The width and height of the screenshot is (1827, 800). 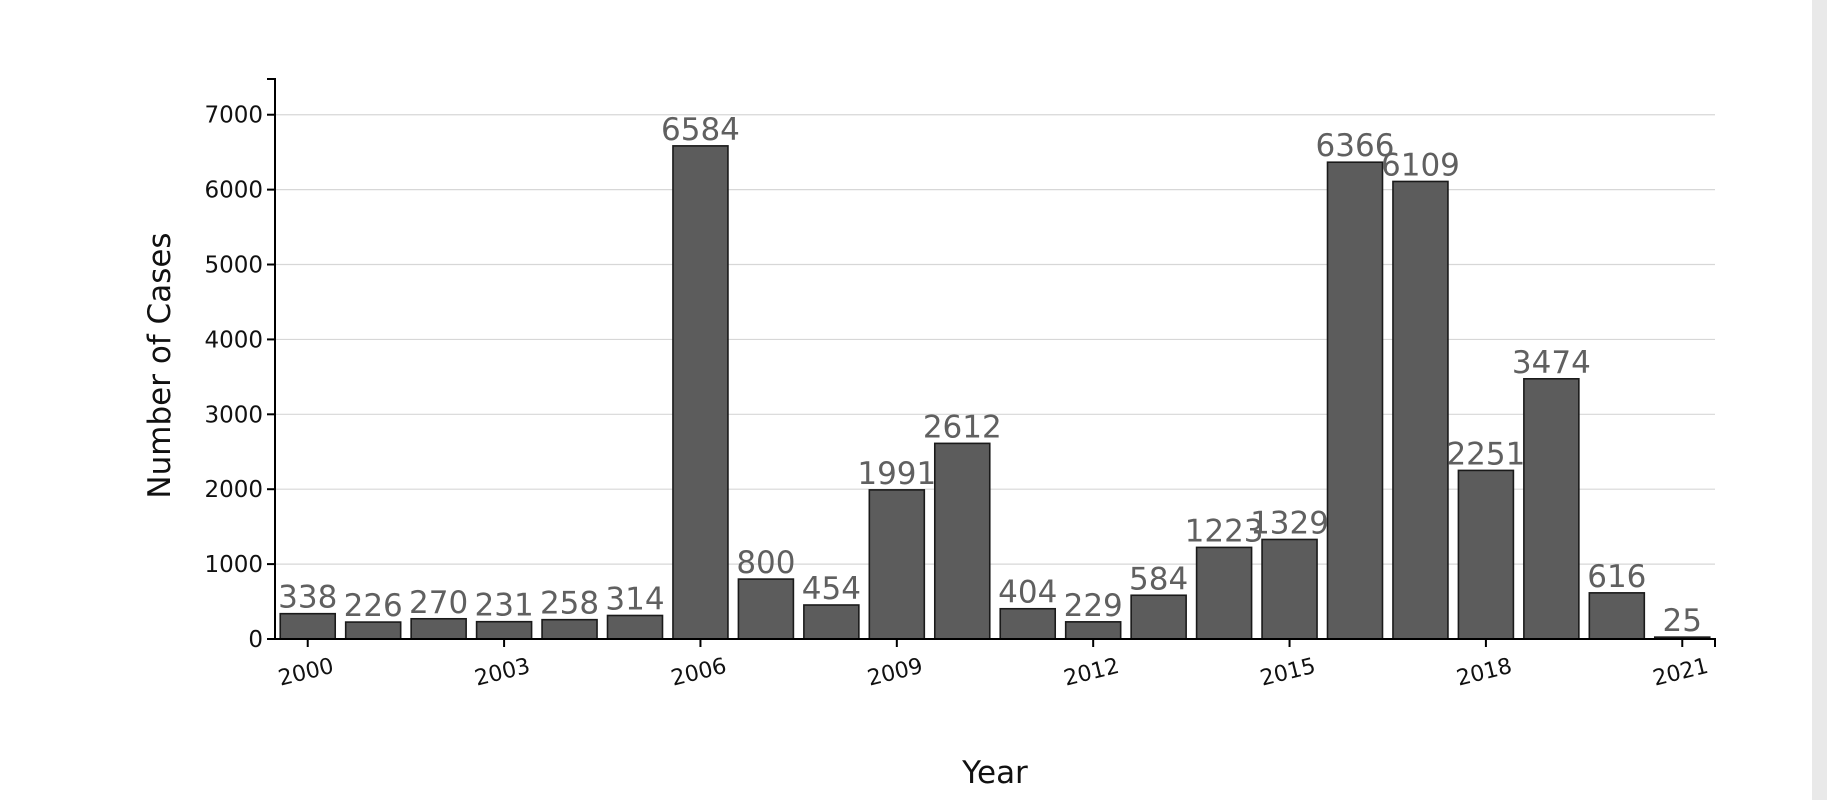 I want to click on data-label: 226, so click(x=373, y=606).